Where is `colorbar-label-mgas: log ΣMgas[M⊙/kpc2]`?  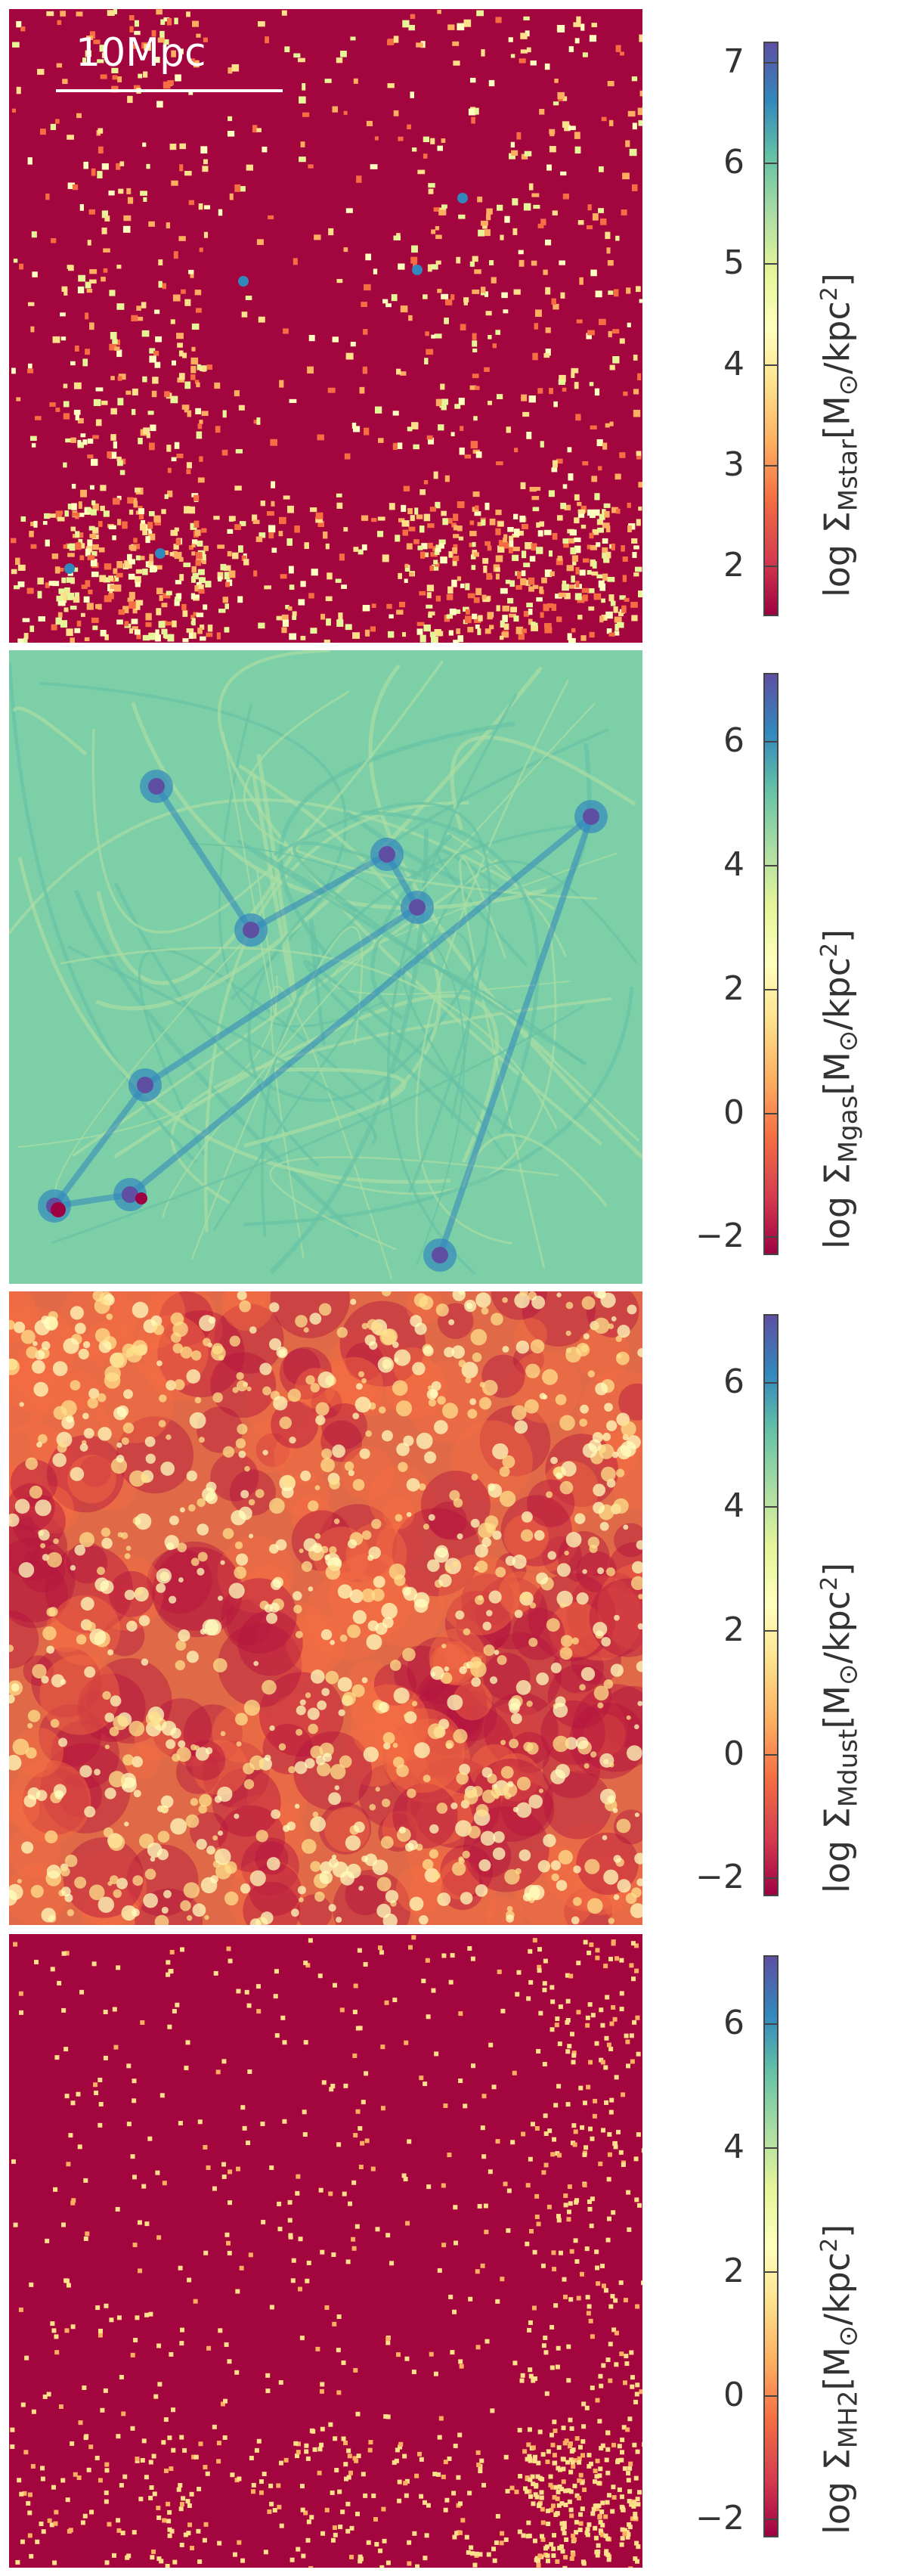 colorbar-label-mgas: log ΣMgas[M⊙/kpc2] is located at coordinates (840, 1088).